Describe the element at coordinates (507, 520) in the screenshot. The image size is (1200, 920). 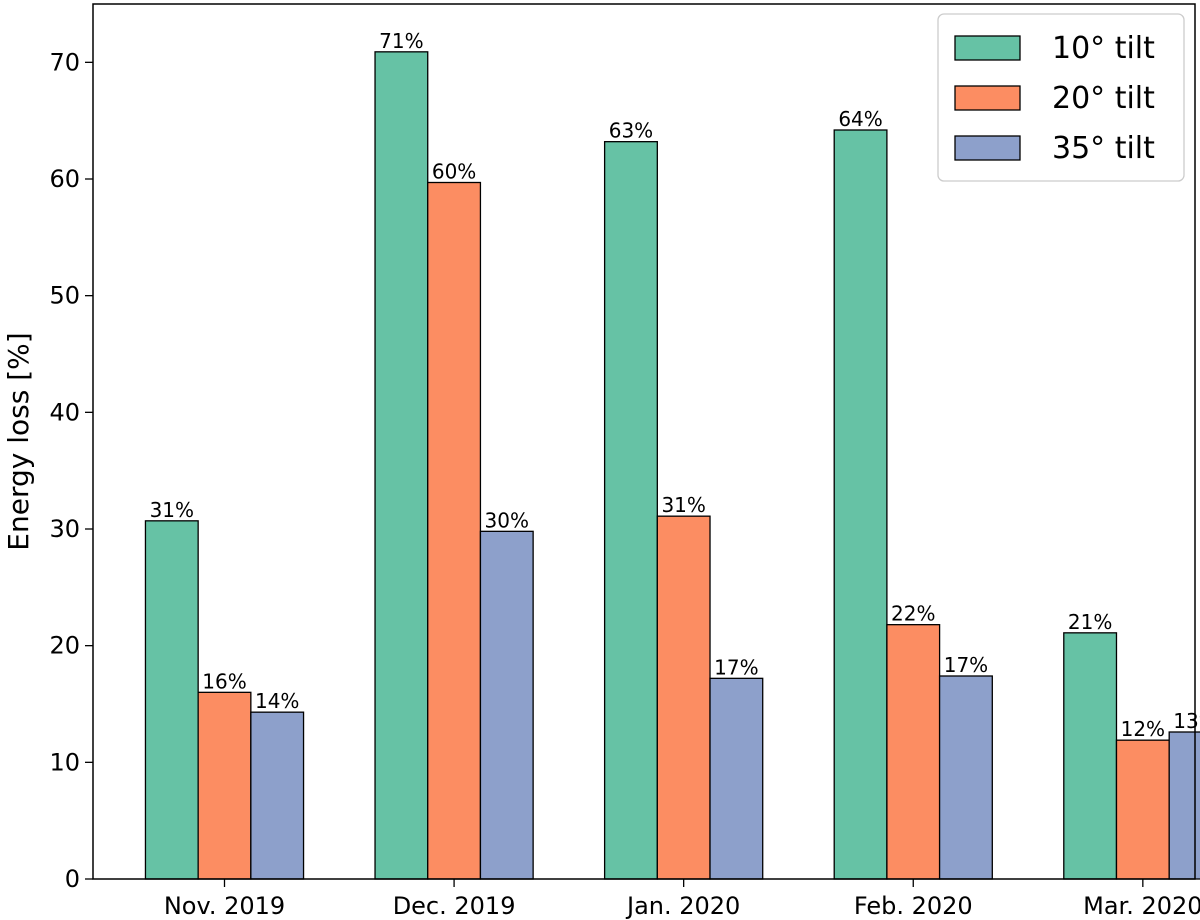
I see `data-label: 30%` at that location.